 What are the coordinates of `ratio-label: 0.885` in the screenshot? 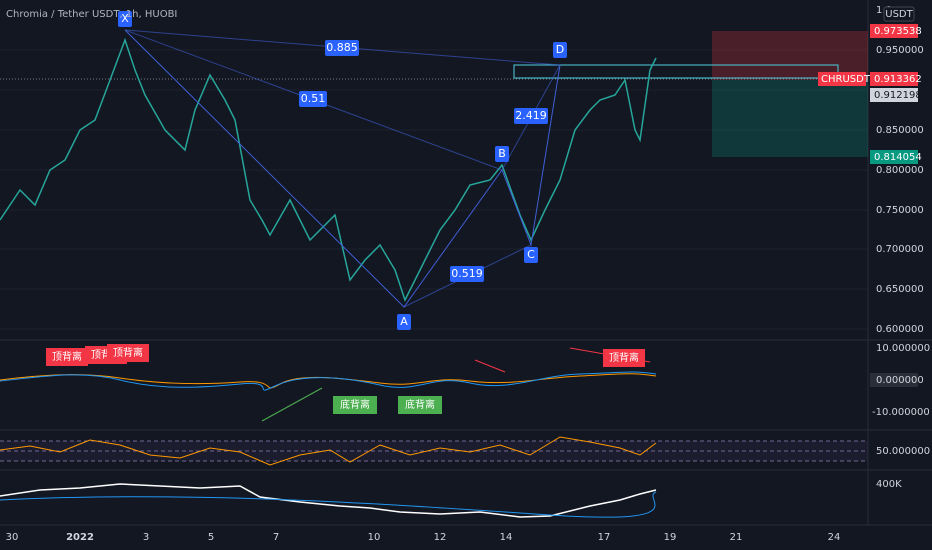 It's located at (342, 47).